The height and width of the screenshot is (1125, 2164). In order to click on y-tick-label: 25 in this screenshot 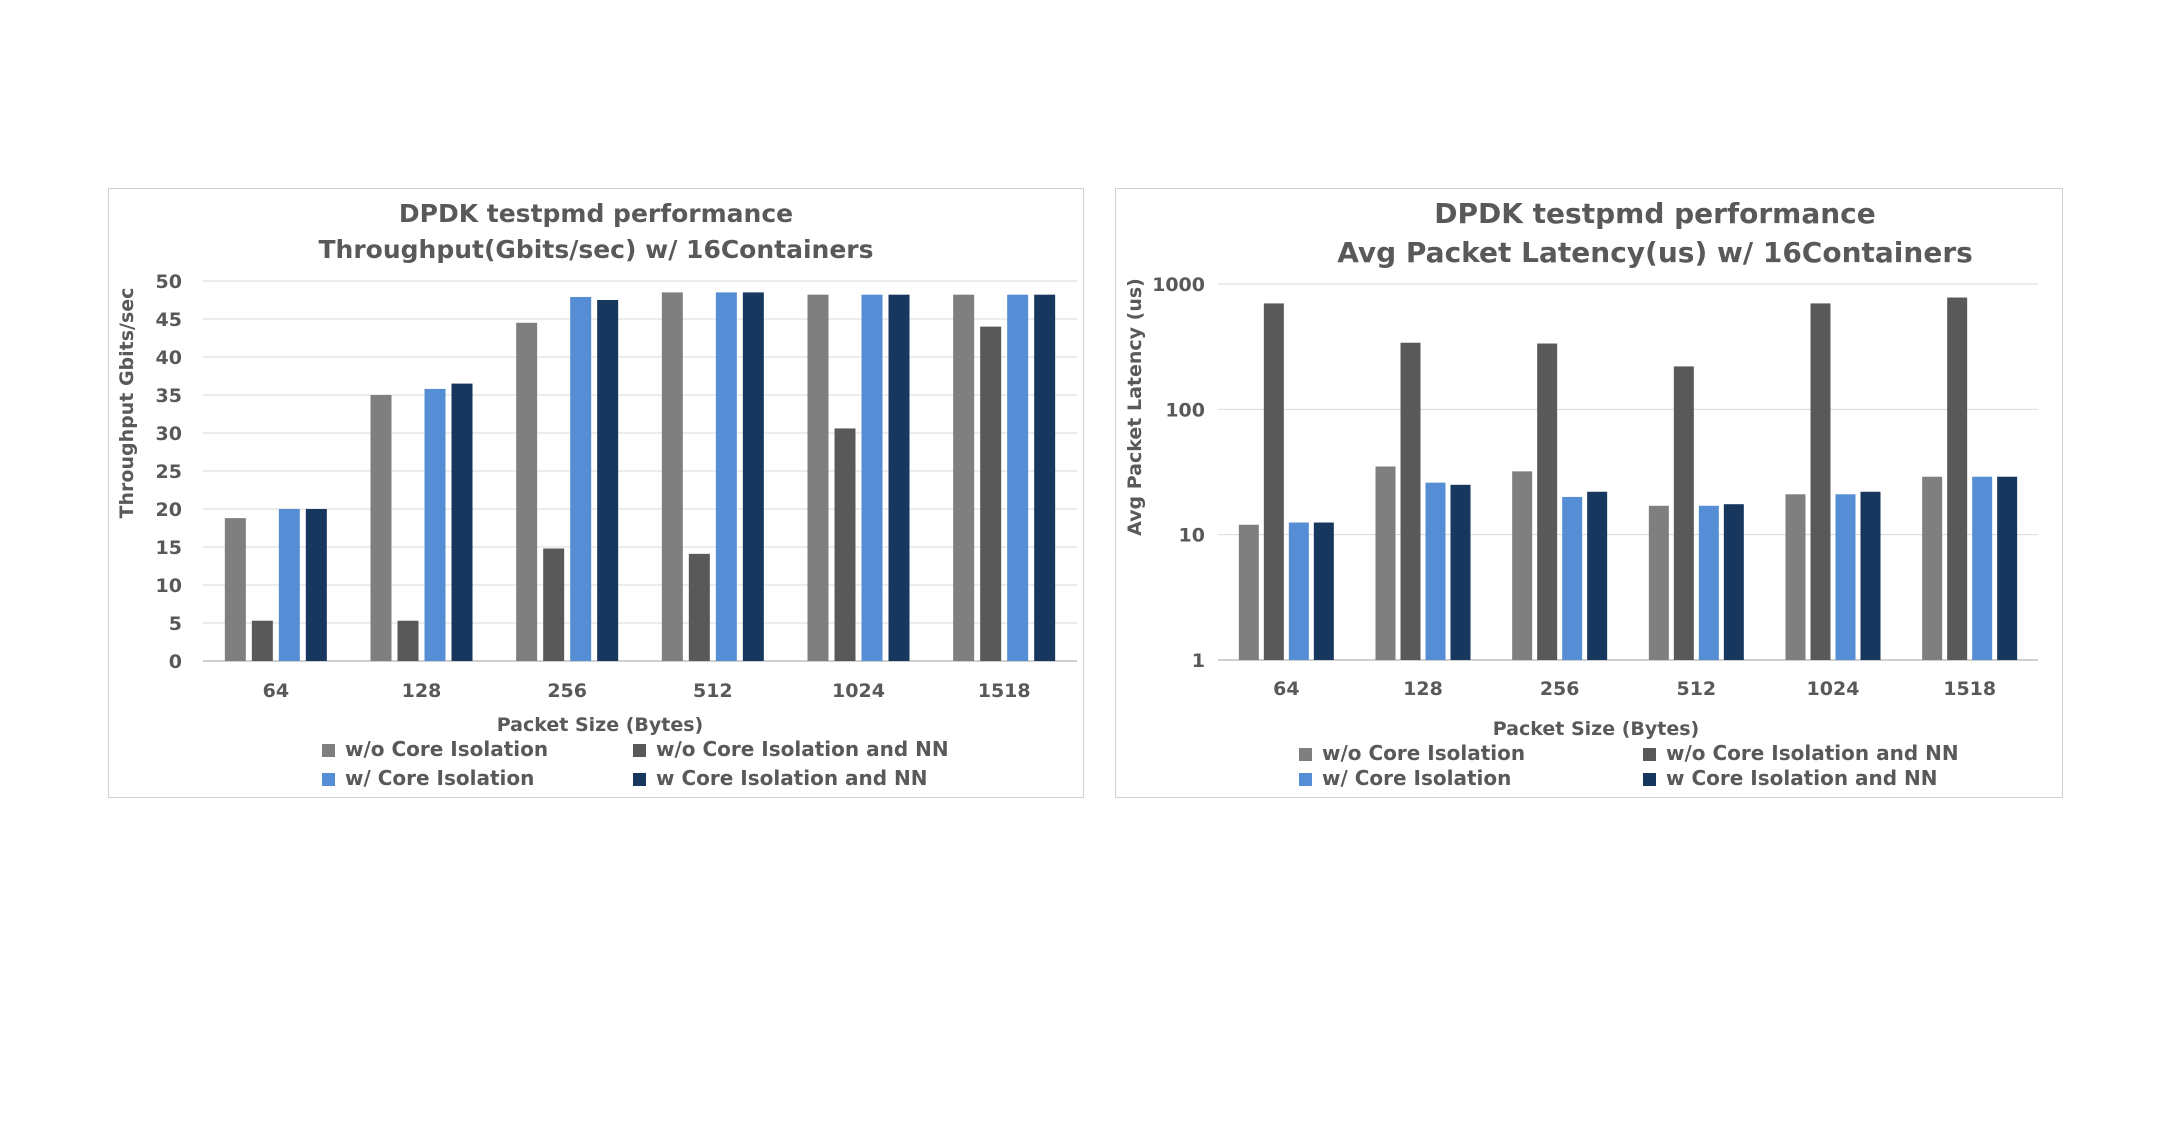, I will do `click(169, 472)`.